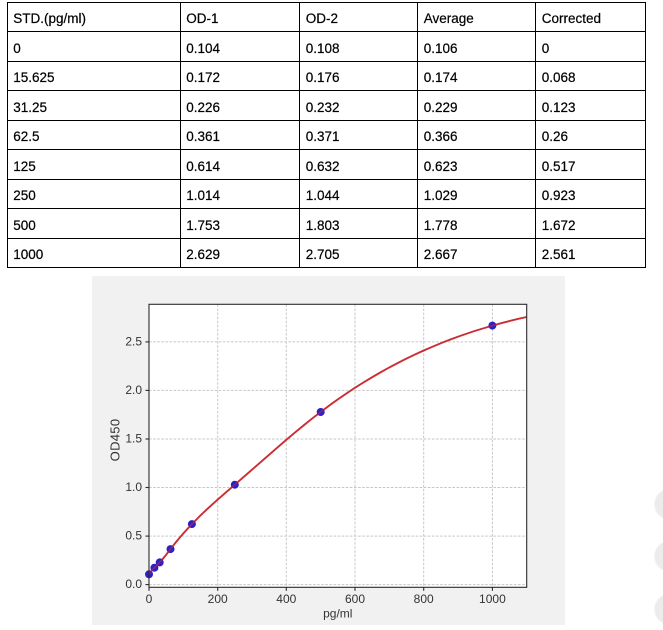  Describe the element at coordinates (133, 390) in the screenshot. I see `svg-text: 2.0` at that location.